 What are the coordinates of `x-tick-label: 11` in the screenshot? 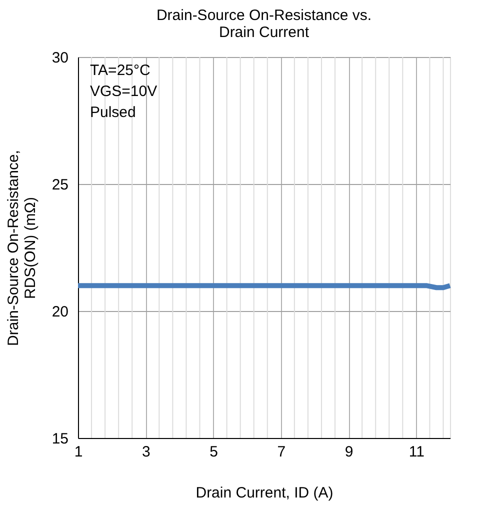 It's located at (416, 452).